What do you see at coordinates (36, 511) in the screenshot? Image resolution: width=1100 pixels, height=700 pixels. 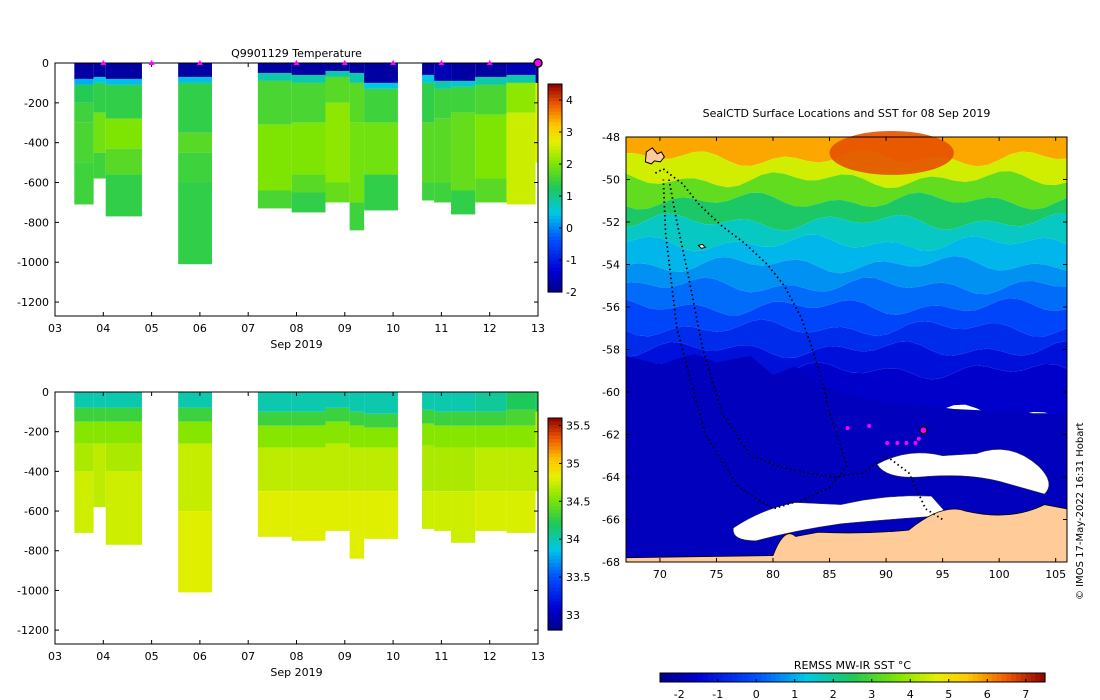 I see `y-tick-label: -600` at bounding box center [36, 511].